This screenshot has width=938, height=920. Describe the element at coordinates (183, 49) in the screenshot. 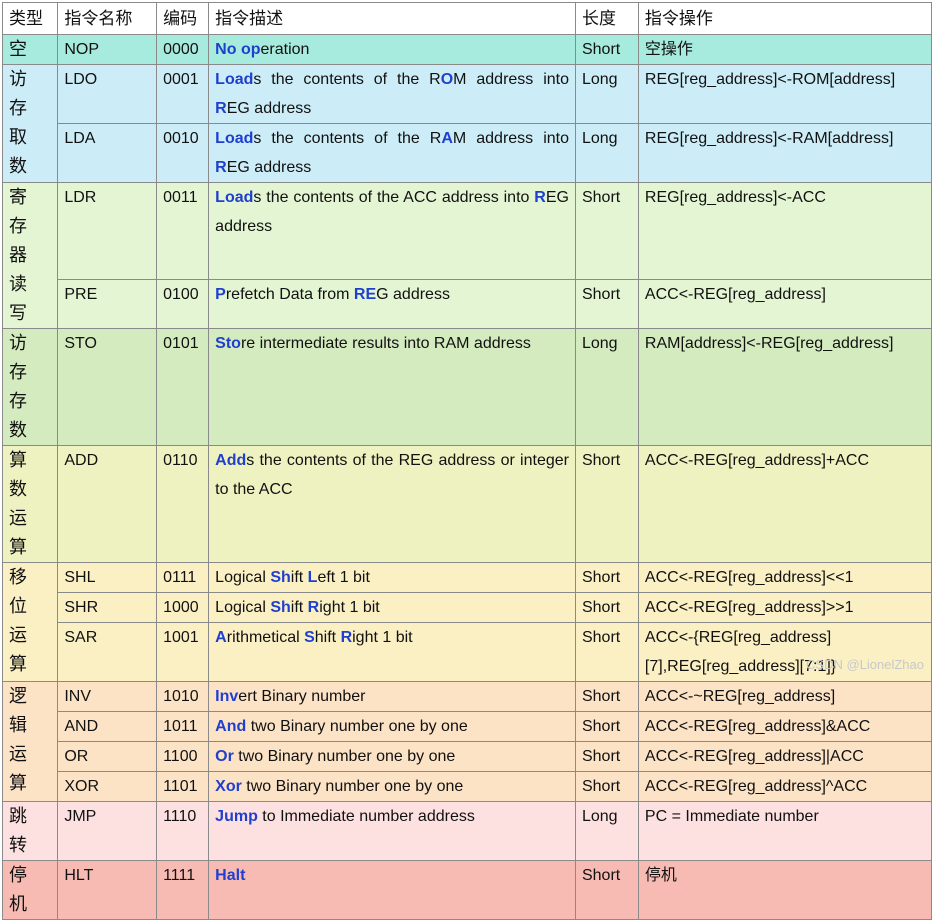

I see `code-cell: 0000` at that location.